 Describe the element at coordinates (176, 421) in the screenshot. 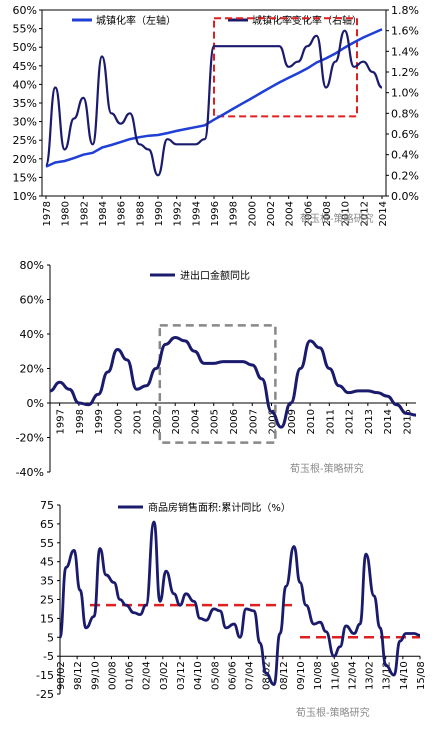

I see `c2-xtick-label: 2003` at that location.